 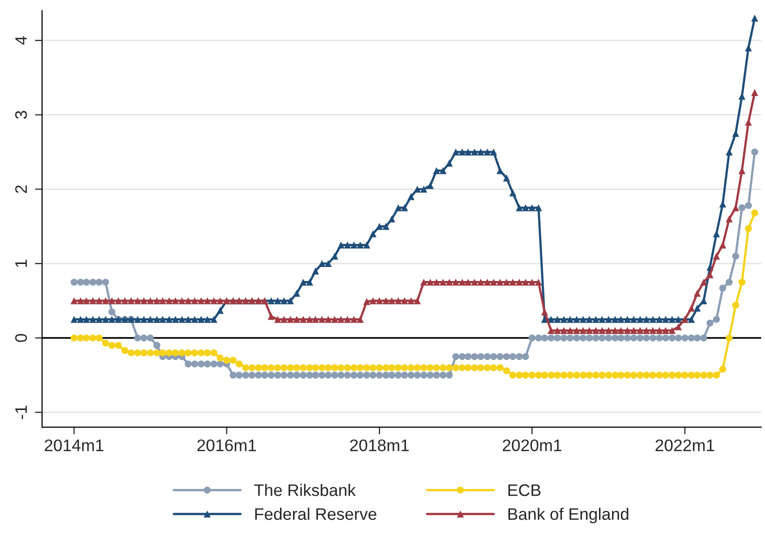 What do you see at coordinates (226, 445) in the screenshot?
I see `x-tick-label: 2016m1` at bounding box center [226, 445].